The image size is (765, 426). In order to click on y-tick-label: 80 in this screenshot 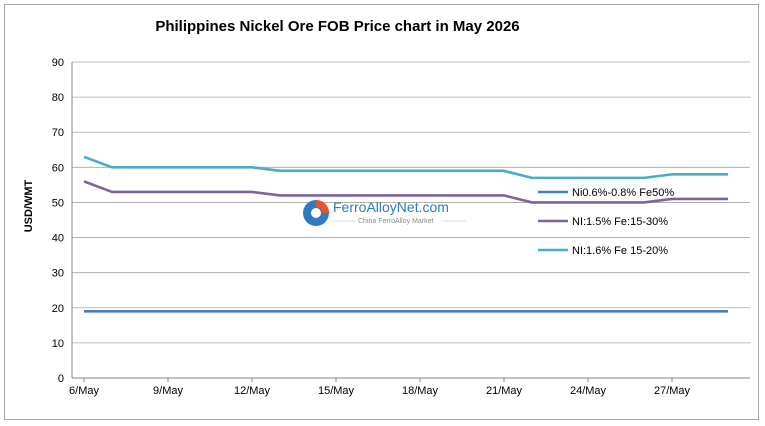, I will do `click(58, 98)`.